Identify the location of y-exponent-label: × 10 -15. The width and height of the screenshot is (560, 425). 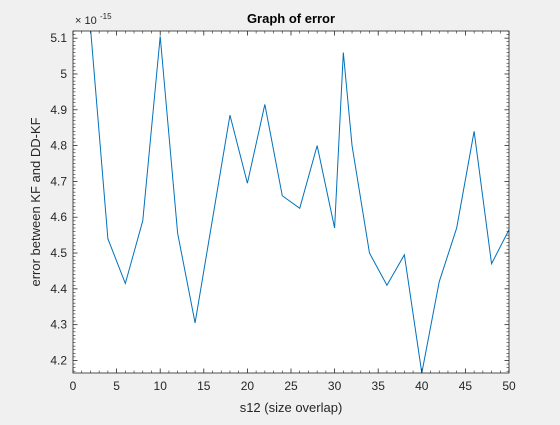
(93, 19).